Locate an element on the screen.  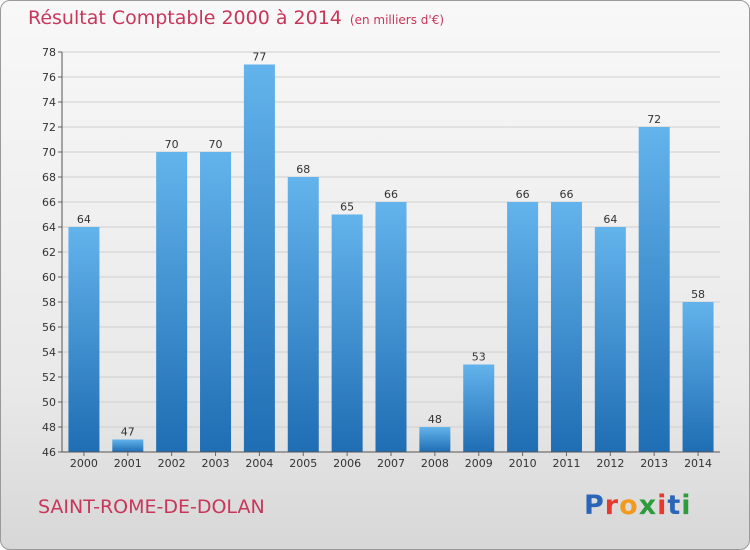
x-tick-label: 2014 is located at coordinates (698, 463).